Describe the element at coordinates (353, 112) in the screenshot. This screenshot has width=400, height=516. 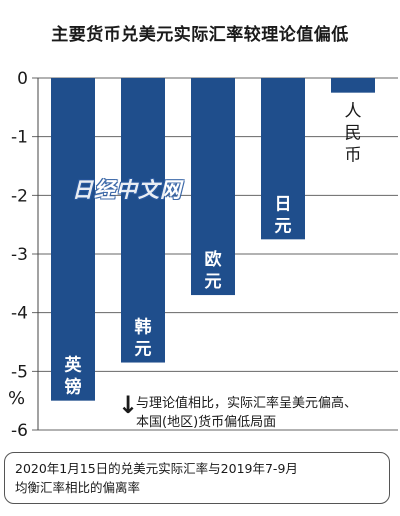
I see `bar-label-char: 人` at that location.